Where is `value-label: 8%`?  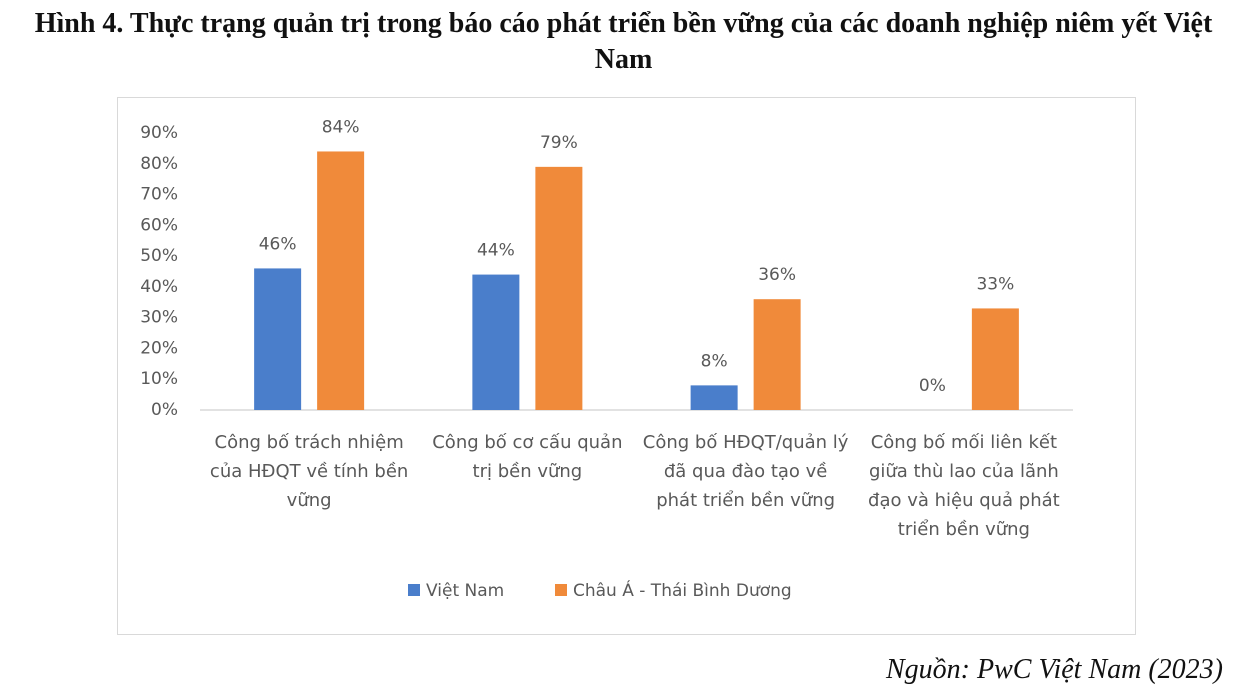
value-label: 8% is located at coordinates (714, 361).